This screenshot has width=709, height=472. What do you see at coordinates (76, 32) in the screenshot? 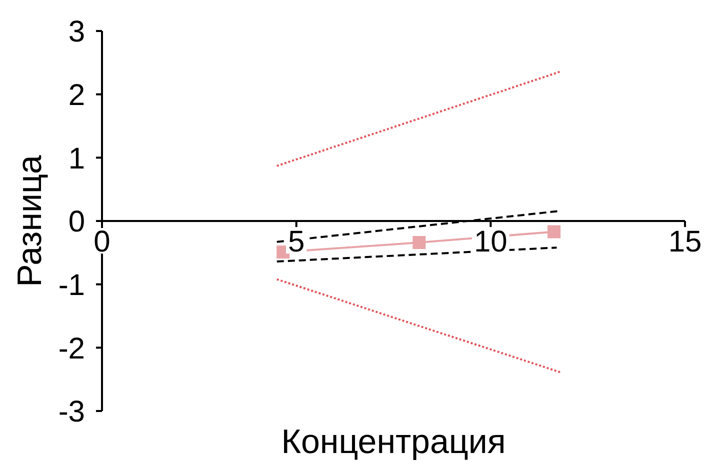
I see `y-tick-label: 3` at bounding box center [76, 32].